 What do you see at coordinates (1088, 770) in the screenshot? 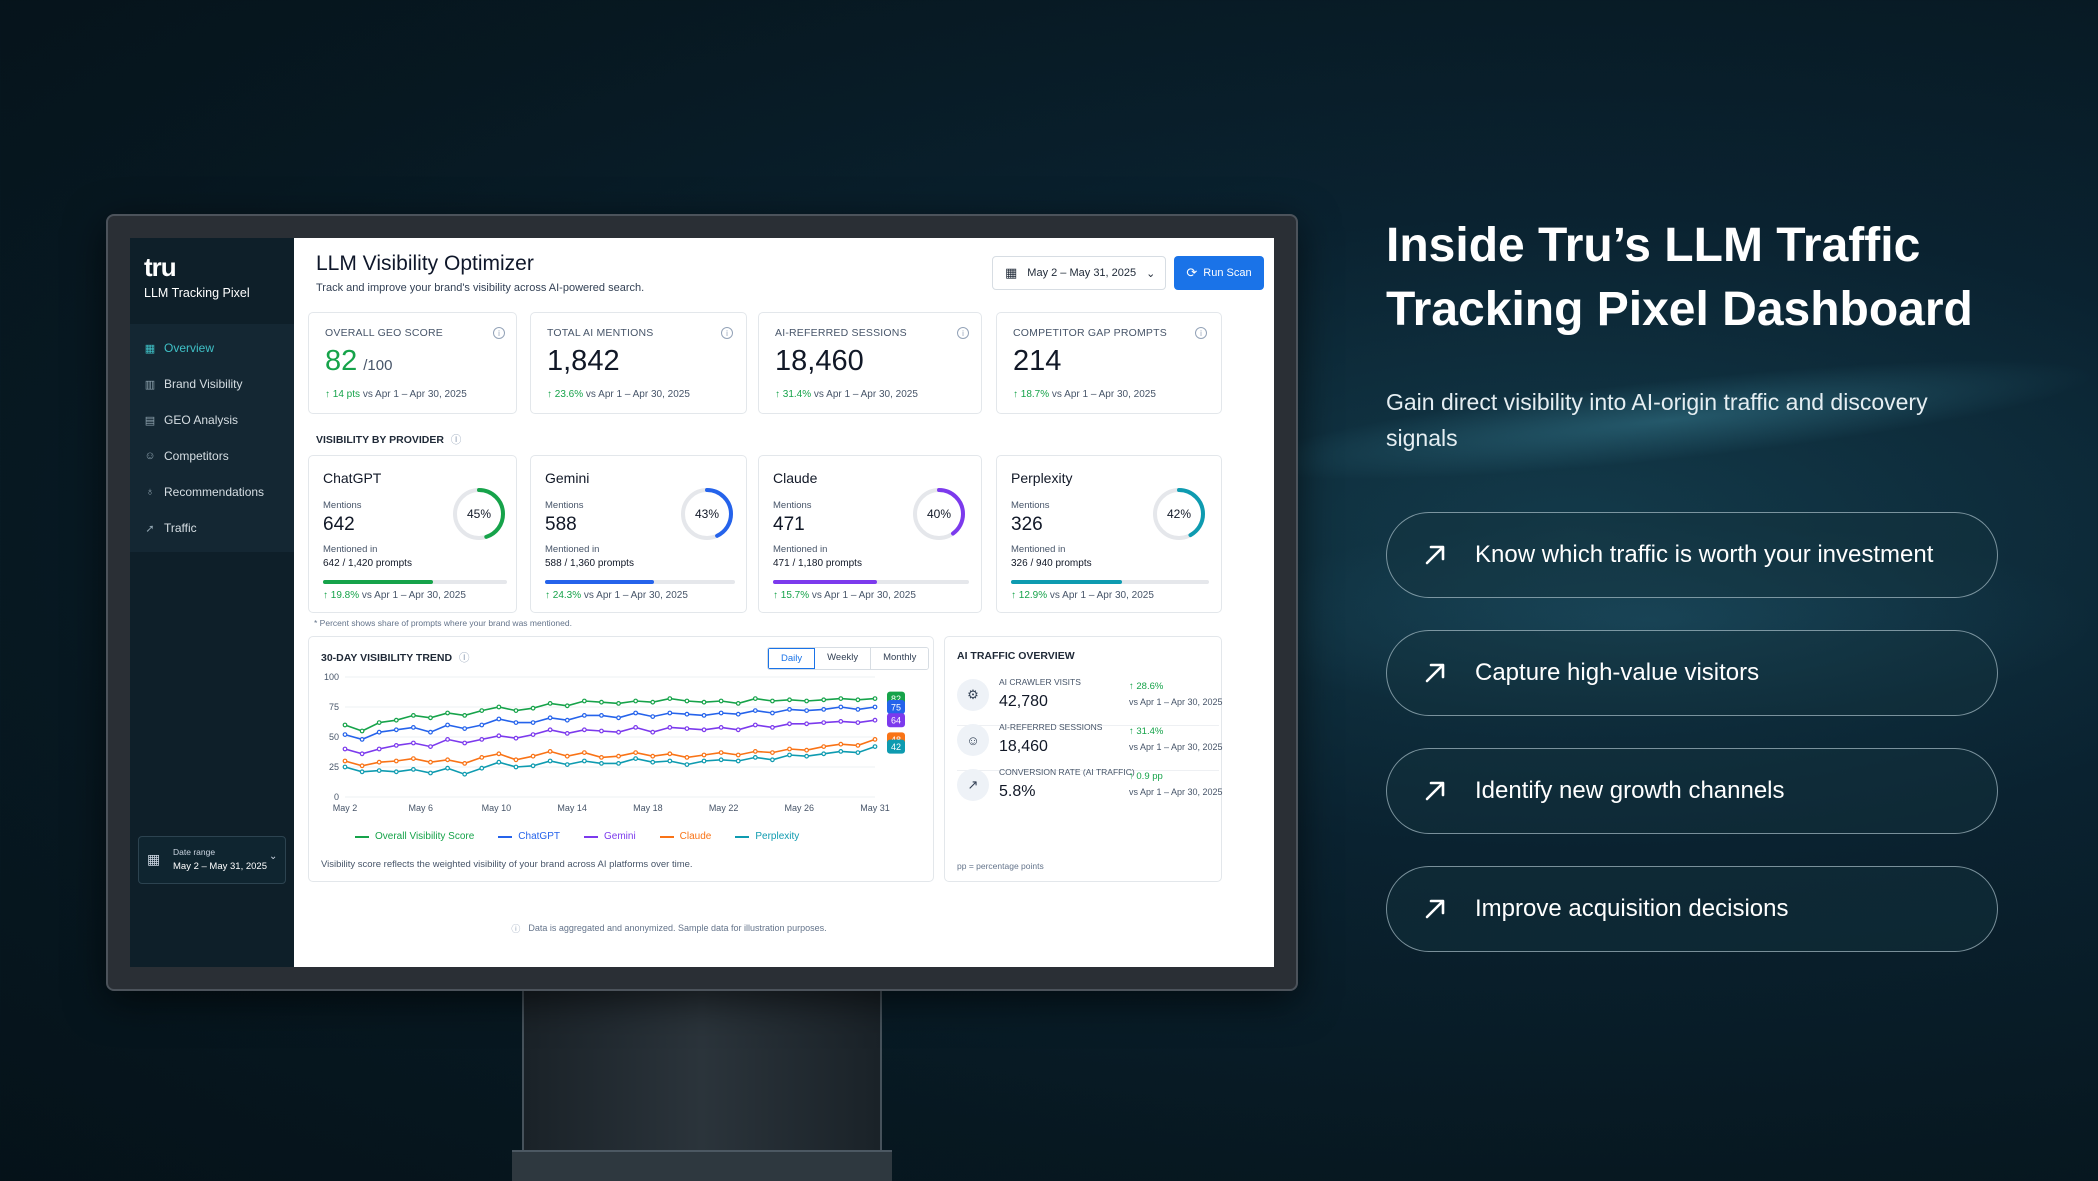
I see `divider` at bounding box center [1088, 770].